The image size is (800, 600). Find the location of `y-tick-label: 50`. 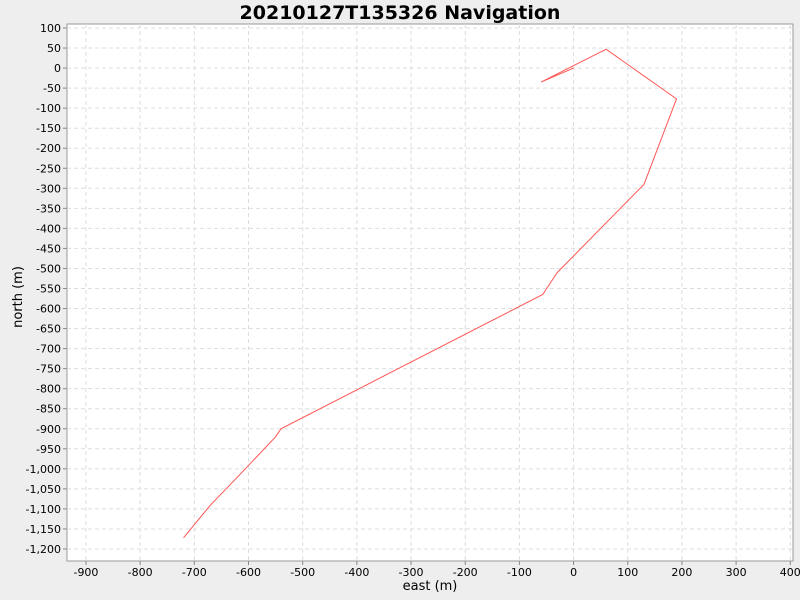

y-tick-label: 50 is located at coordinates (54, 48).